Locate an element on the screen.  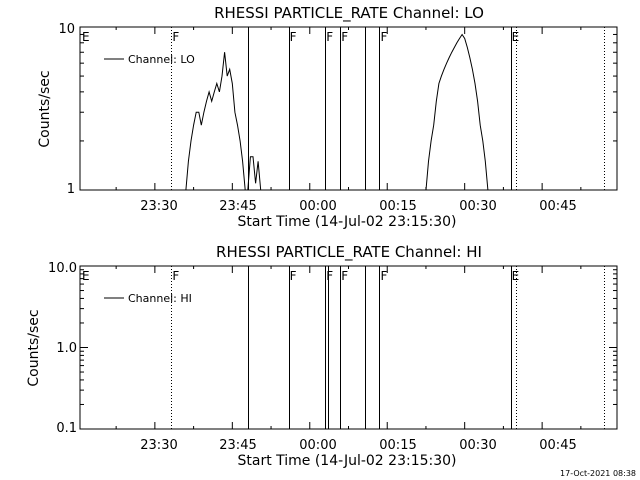
chart-title-lo: RHESSI PARTICLE_RATE Channel: LO is located at coordinates (349, 13).